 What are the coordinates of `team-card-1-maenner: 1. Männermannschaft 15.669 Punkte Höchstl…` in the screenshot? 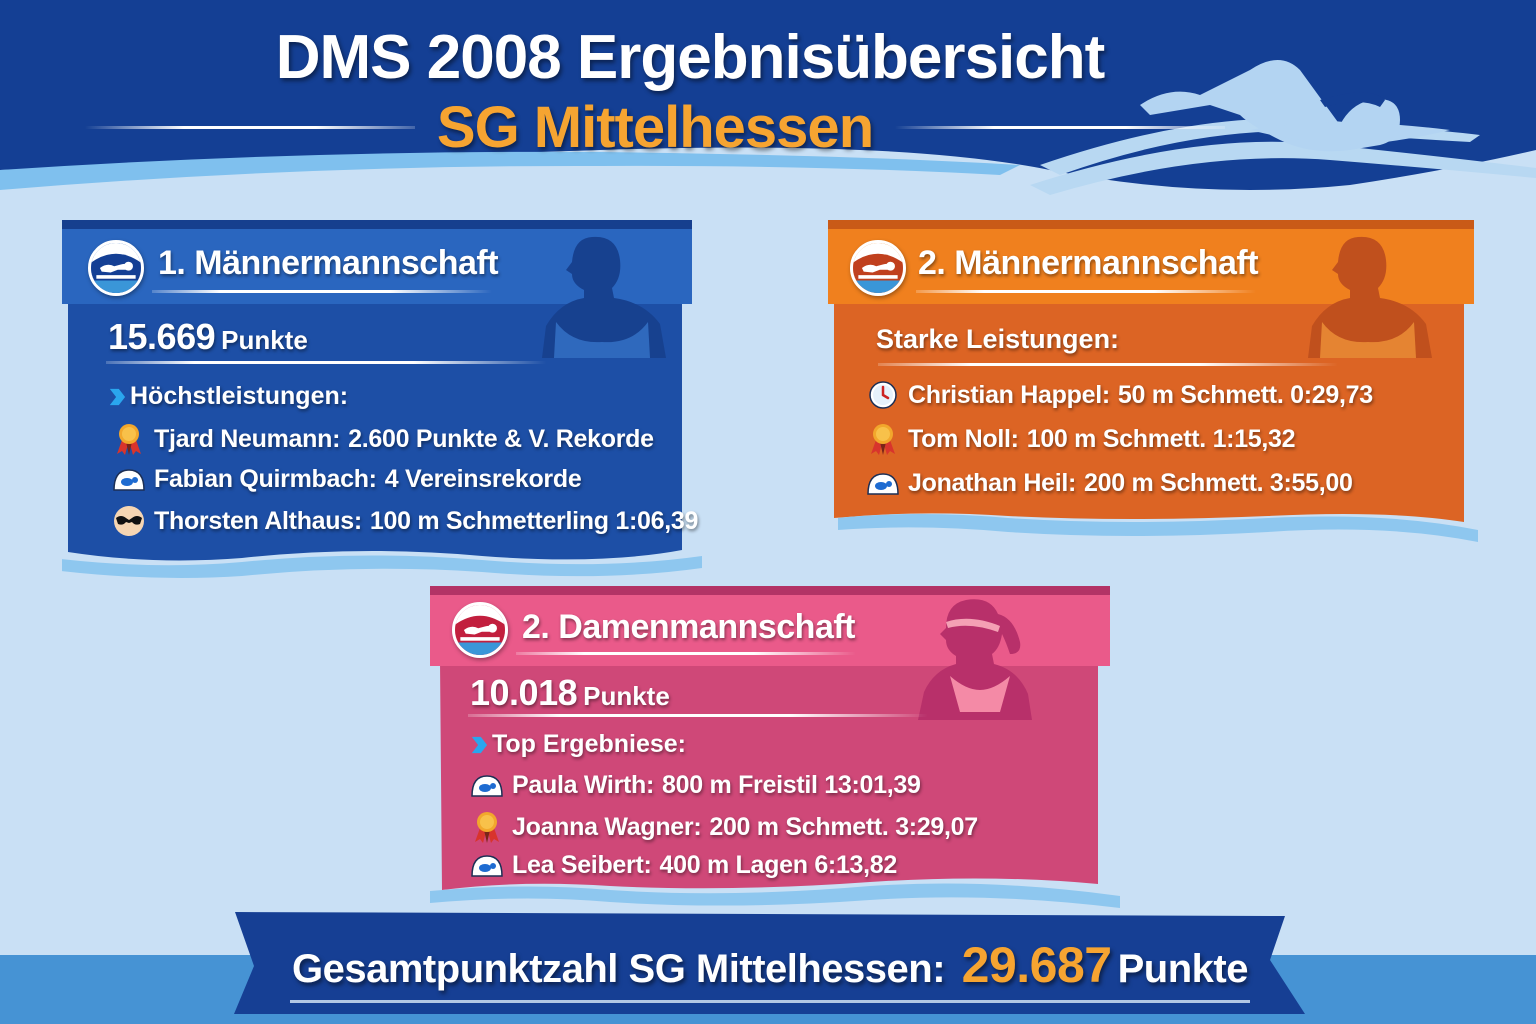 It's located at (382, 400).